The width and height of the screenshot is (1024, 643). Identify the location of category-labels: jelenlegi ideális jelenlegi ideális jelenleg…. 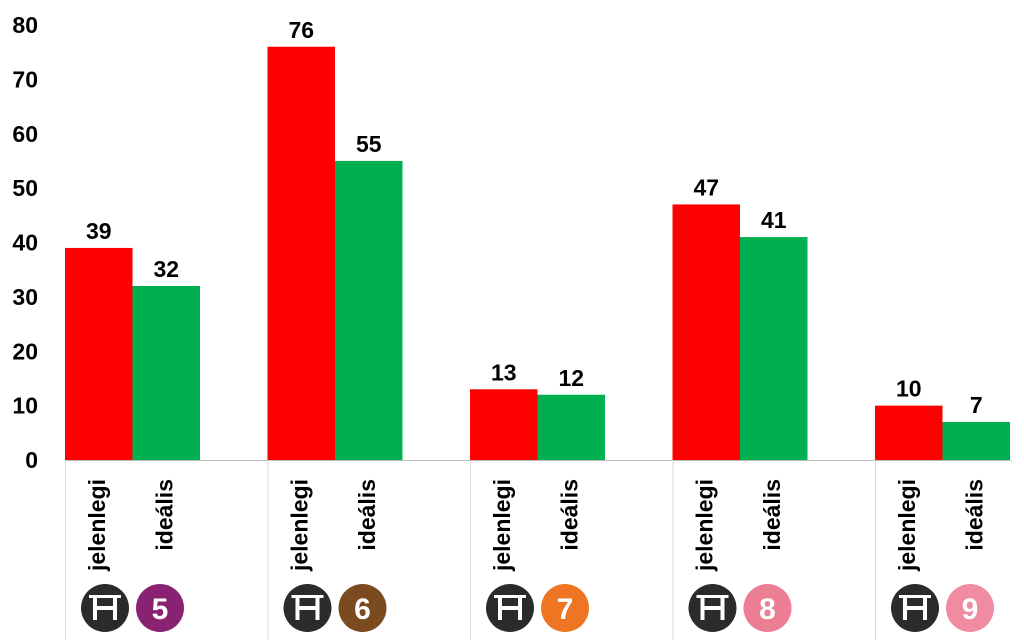
(536, 525).